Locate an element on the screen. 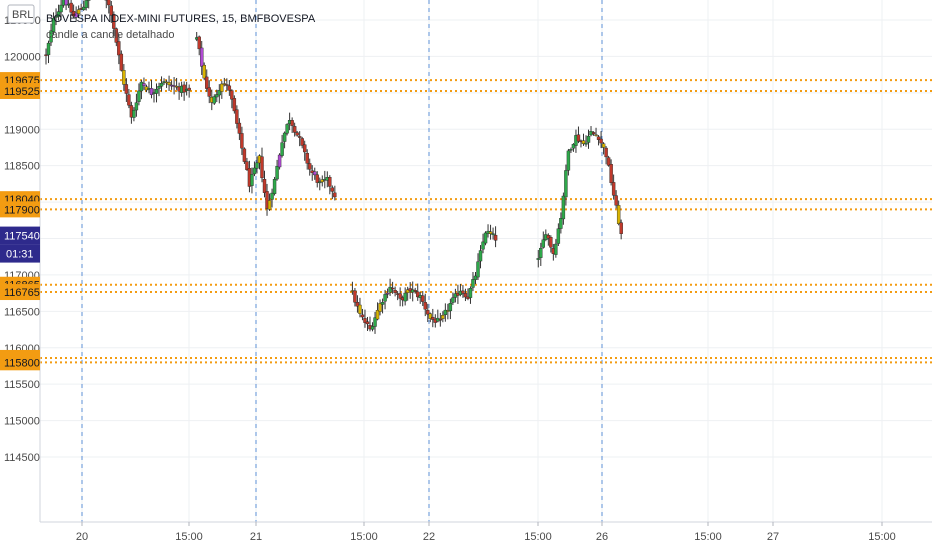 The width and height of the screenshot is (932, 550). last-price-tag is located at coordinates (20, 235).